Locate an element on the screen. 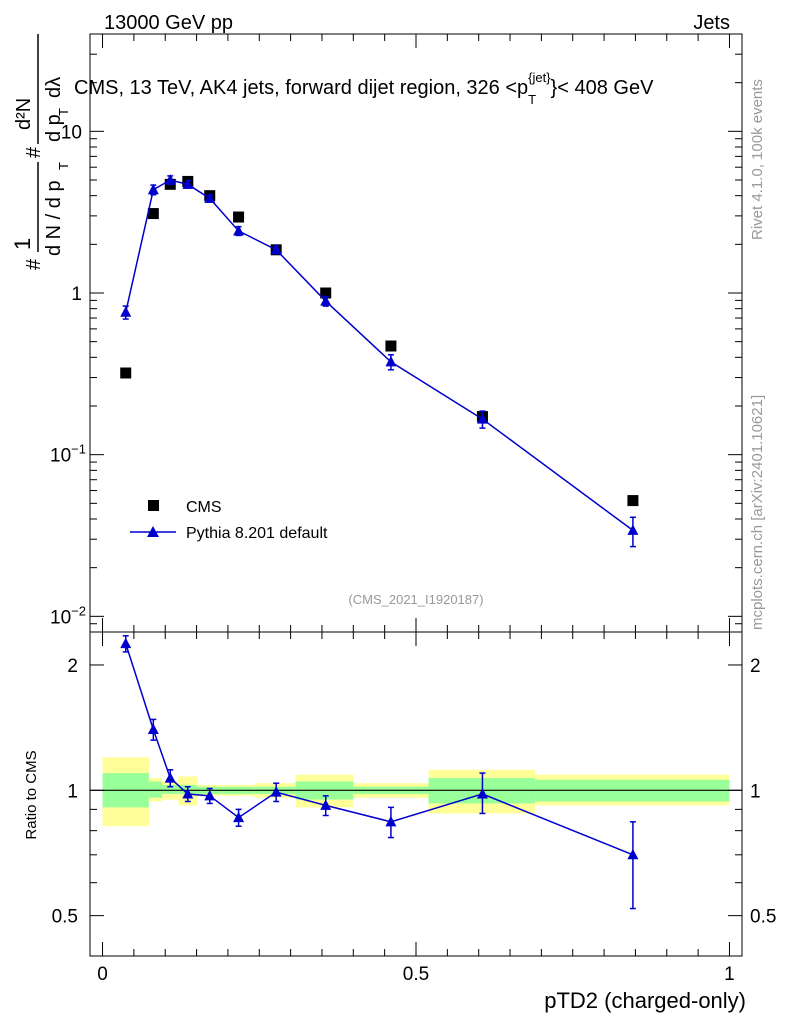 The image size is (786, 1029). mcplots-source-label: mcplots.cern.ch [arXiv:2401.10621] is located at coordinates (757, 512).